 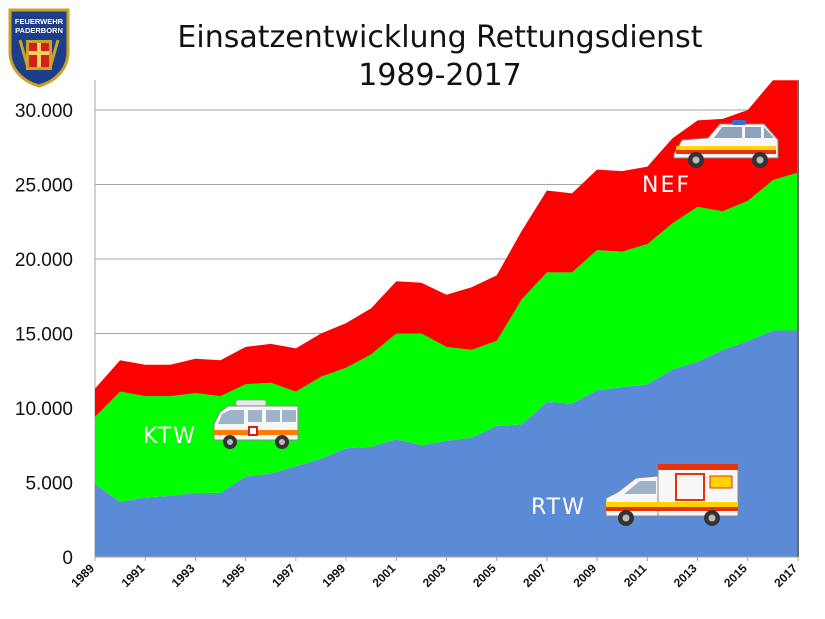 What do you see at coordinates (434, 575) in the screenshot?
I see `x-tick-label: 2003` at bounding box center [434, 575].